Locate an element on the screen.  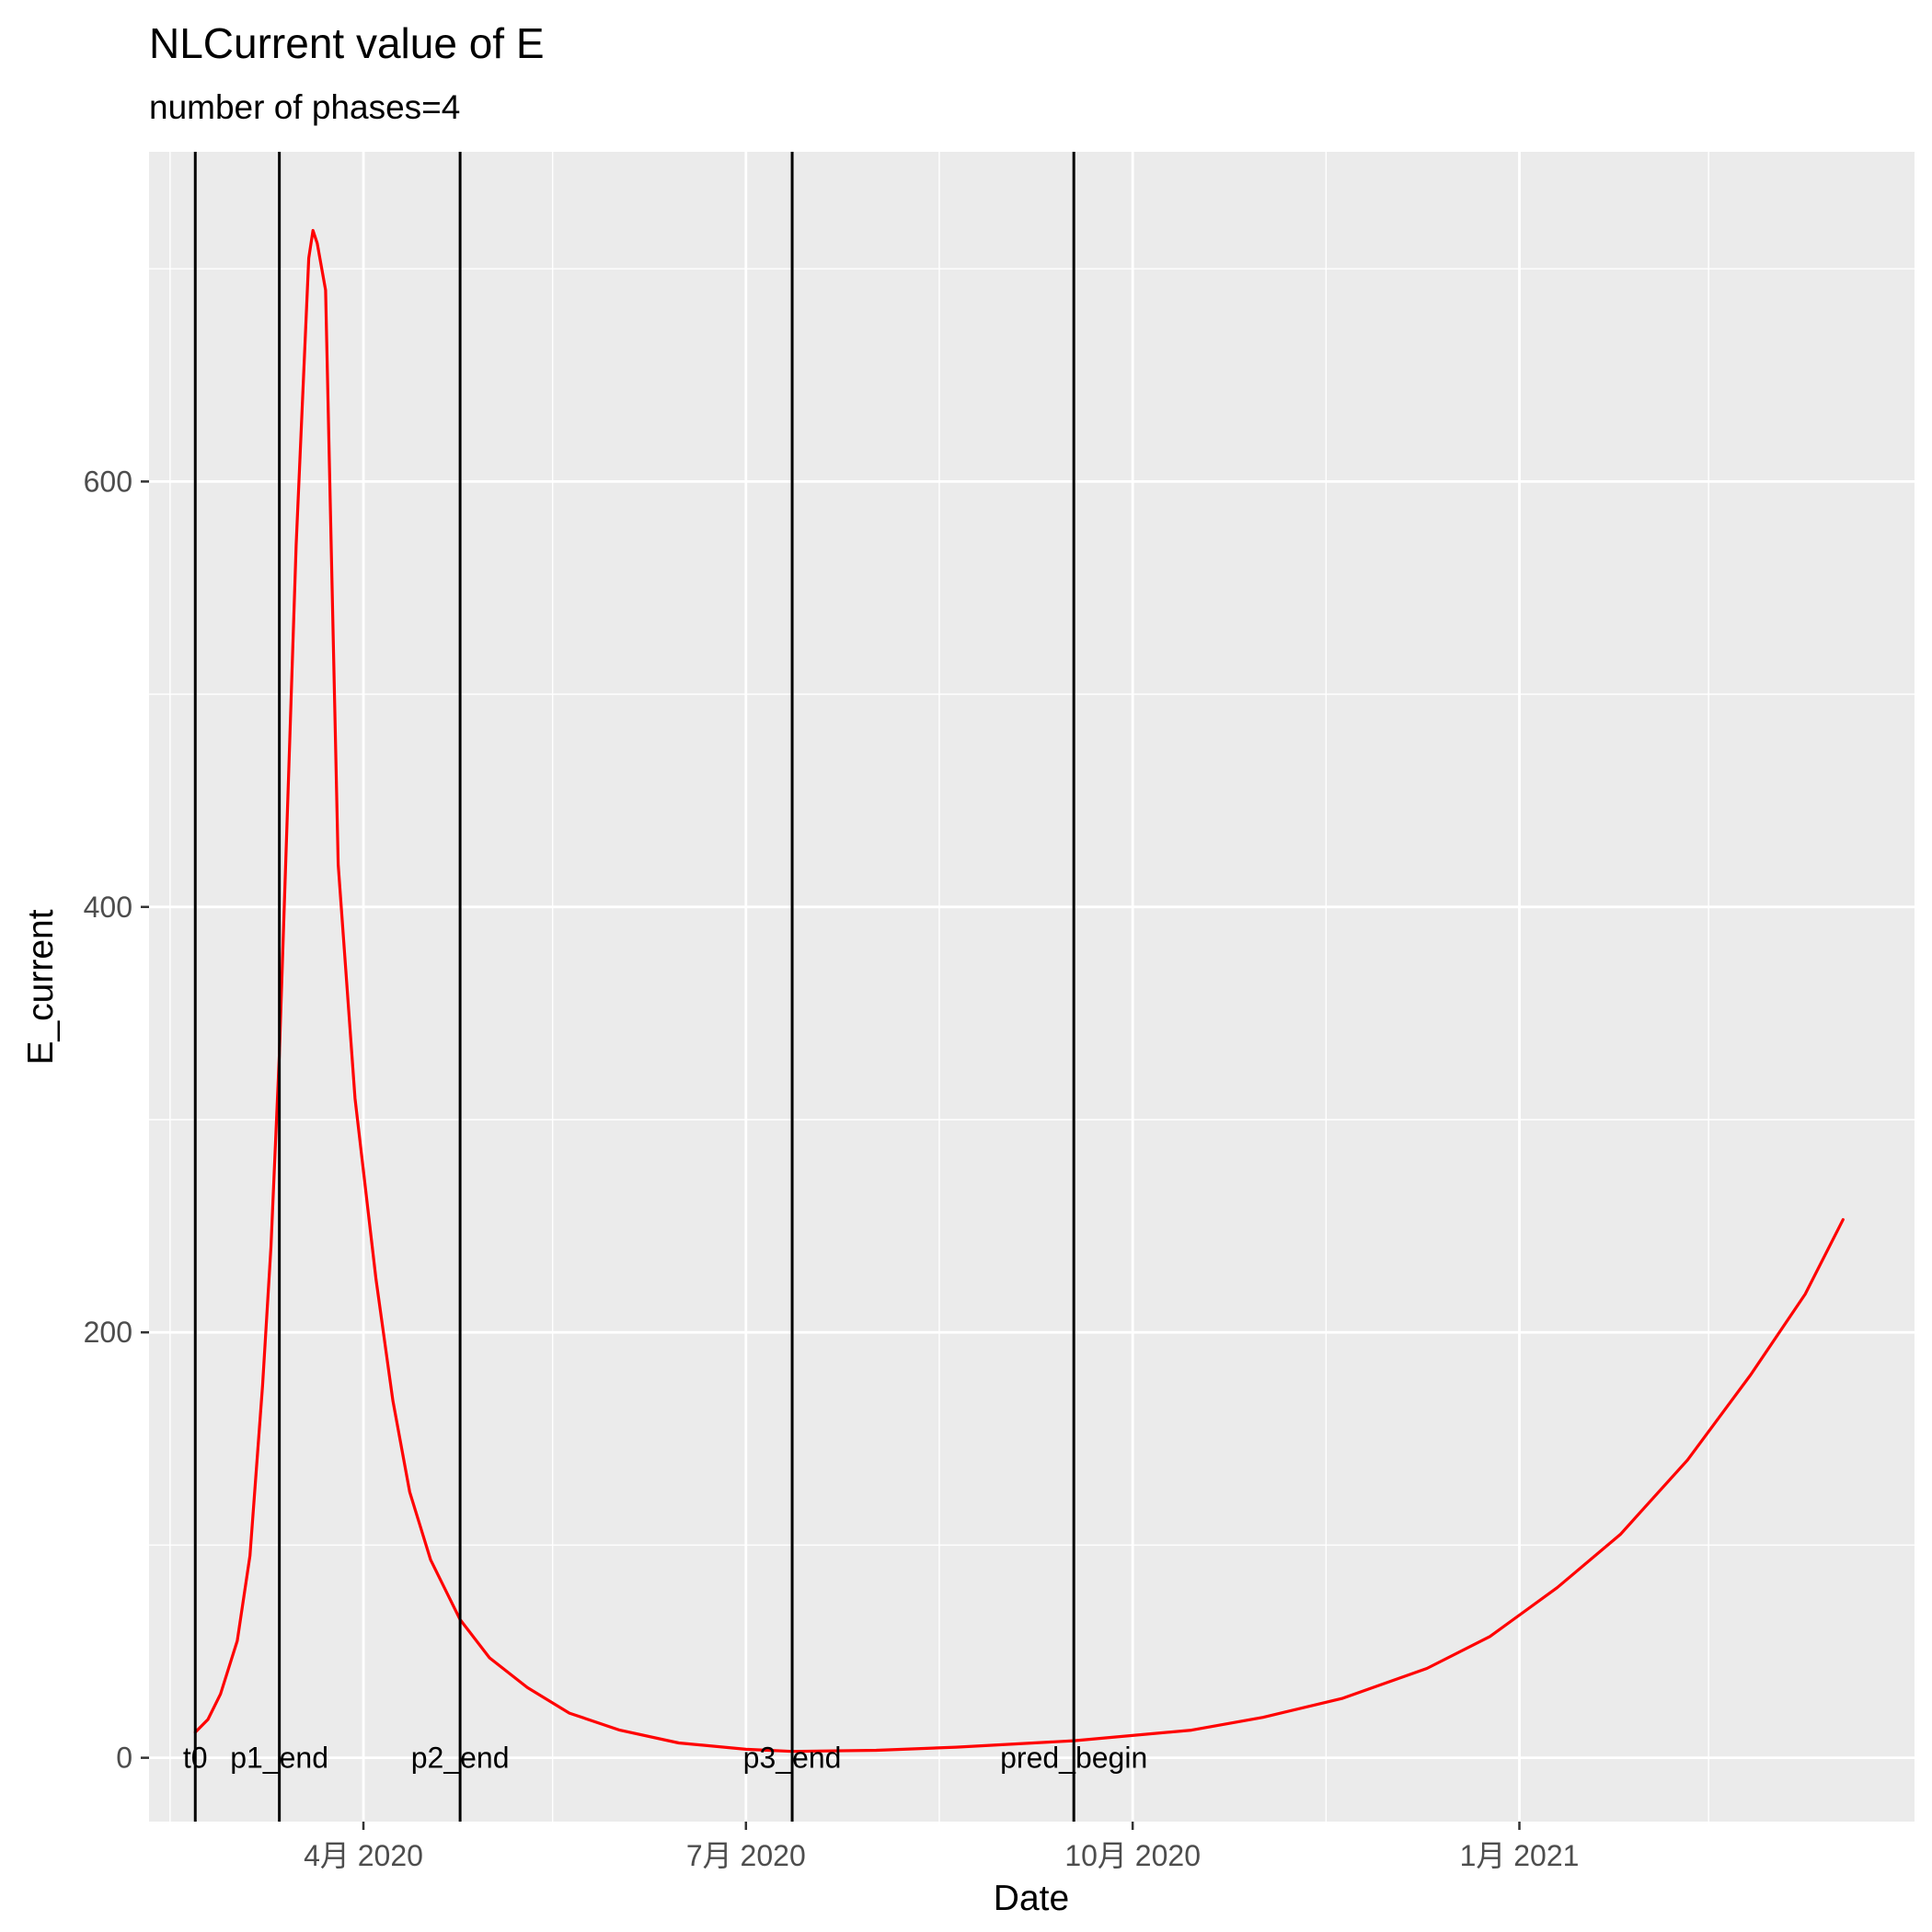
phase-label-p2_end: p2_end is located at coordinates (460, 1758).